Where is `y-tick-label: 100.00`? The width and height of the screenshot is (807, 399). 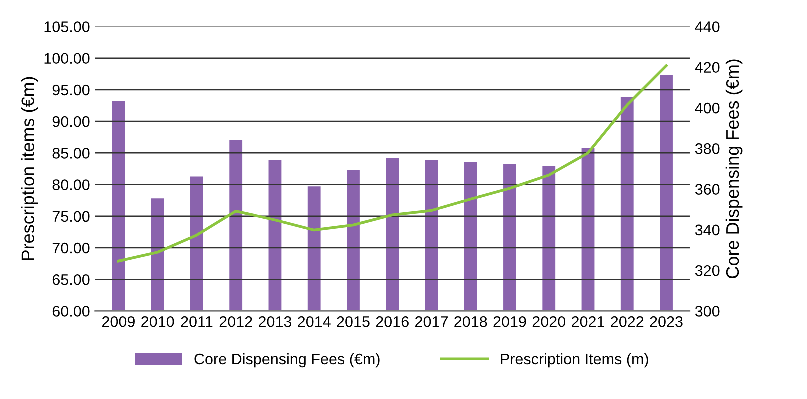 y-tick-label: 100.00 is located at coordinates (67, 58).